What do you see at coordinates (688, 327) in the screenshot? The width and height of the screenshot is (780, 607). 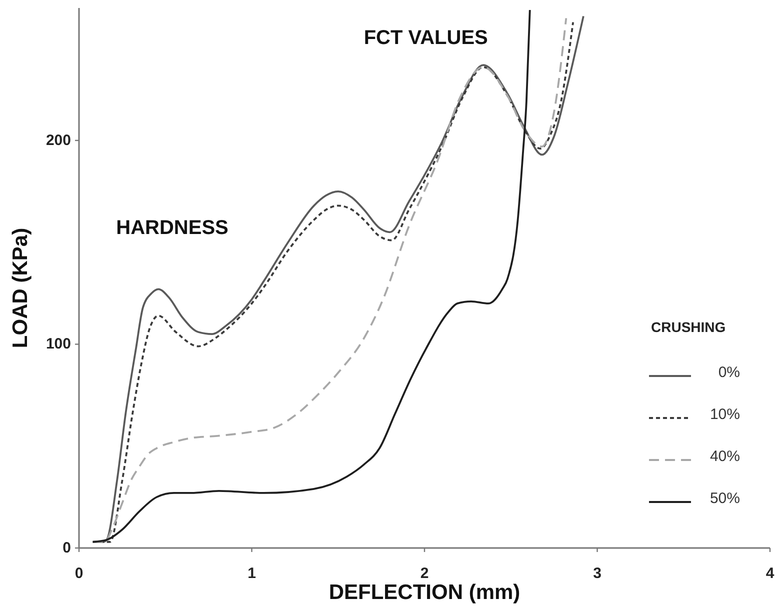 I see `legend-title: CRUSHING` at bounding box center [688, 327].